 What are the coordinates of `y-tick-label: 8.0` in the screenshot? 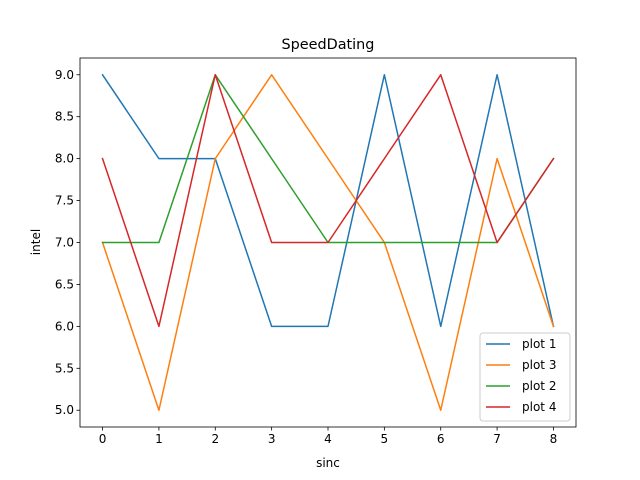 It's located at (64, 159).